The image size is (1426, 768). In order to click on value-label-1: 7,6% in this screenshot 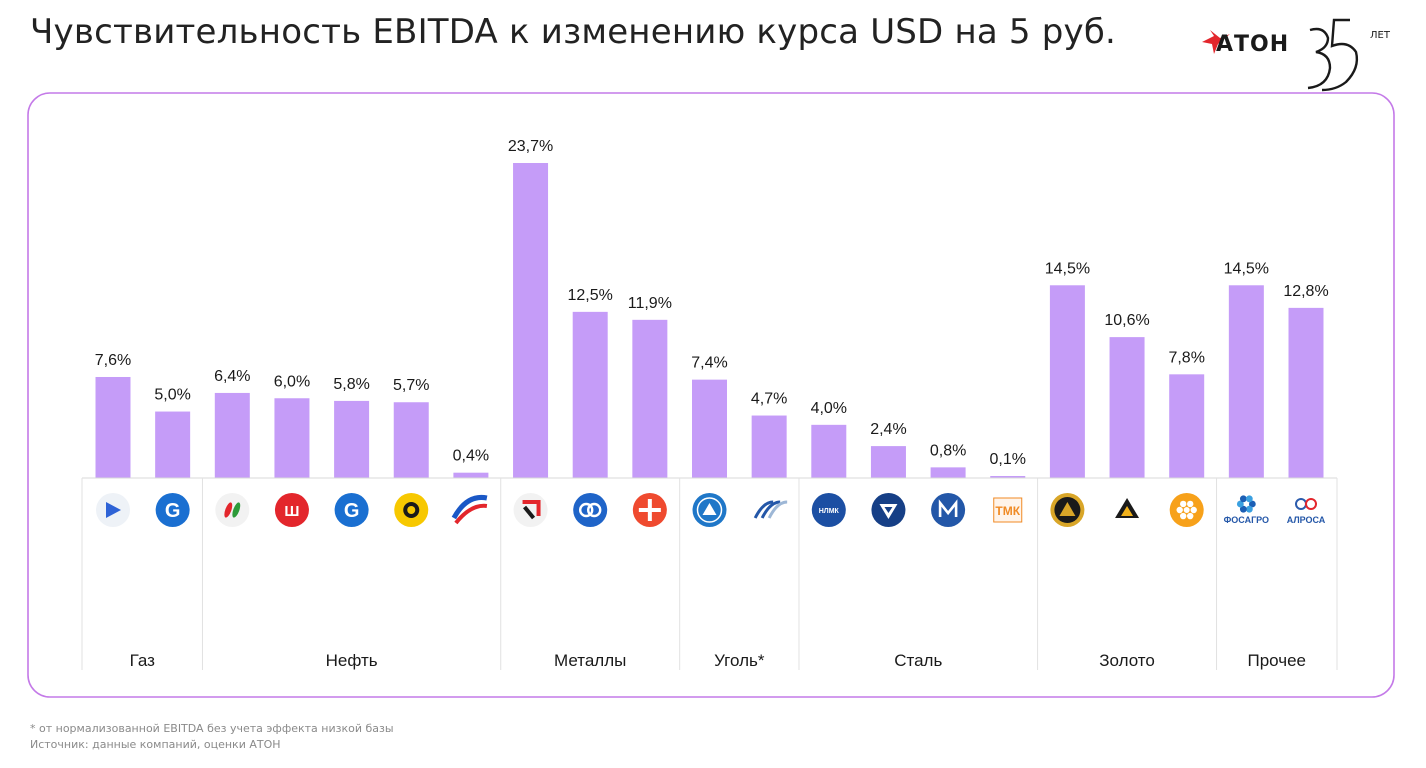, I will do `click(113, 360)`.